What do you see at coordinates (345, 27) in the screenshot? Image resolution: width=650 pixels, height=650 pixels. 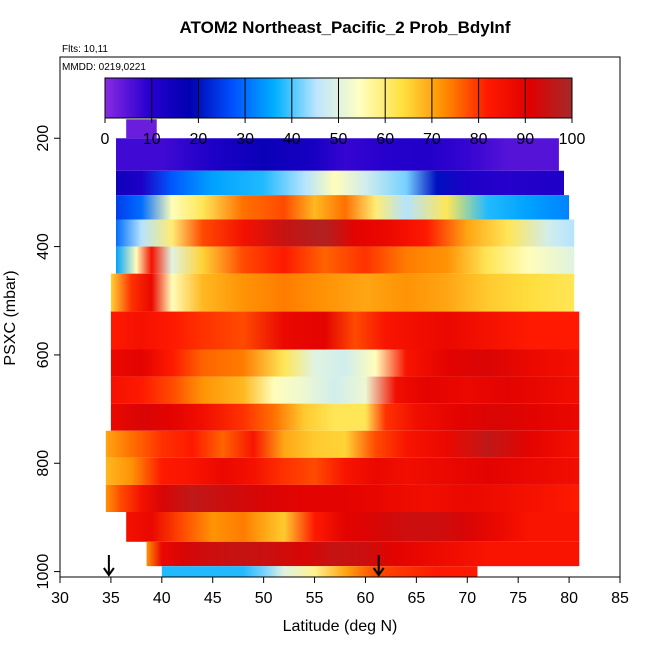 I see `chart-title: ATOM2 Northeast_Pacific_2 Prob_BdyInf` at bounding box center [345, 27].